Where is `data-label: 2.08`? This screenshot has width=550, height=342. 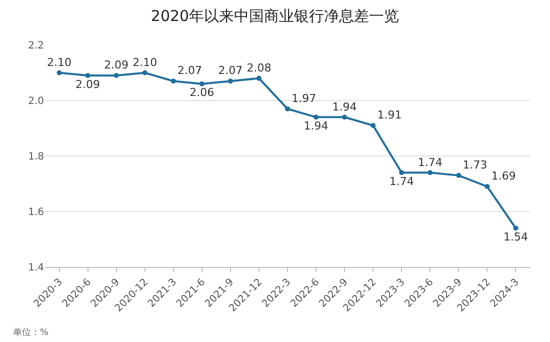
data-label: 2.08 is located at coordinates (259, 67).